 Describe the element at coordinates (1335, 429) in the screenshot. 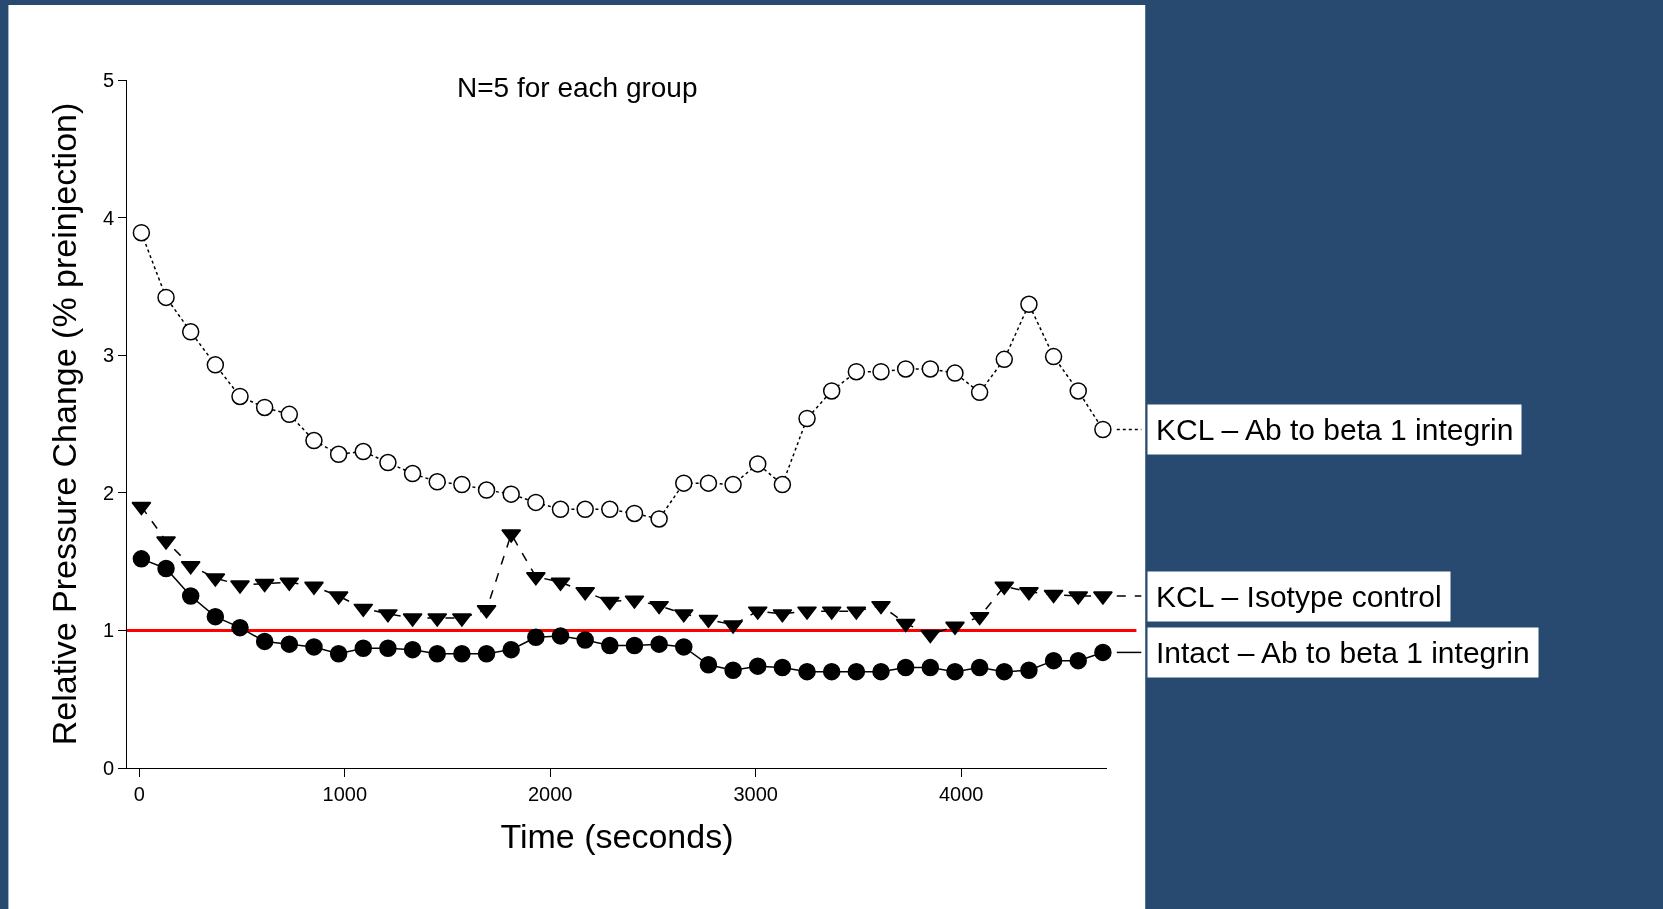

I see `legend-label: KCL – Ab to beta 1 integrin` at that location.